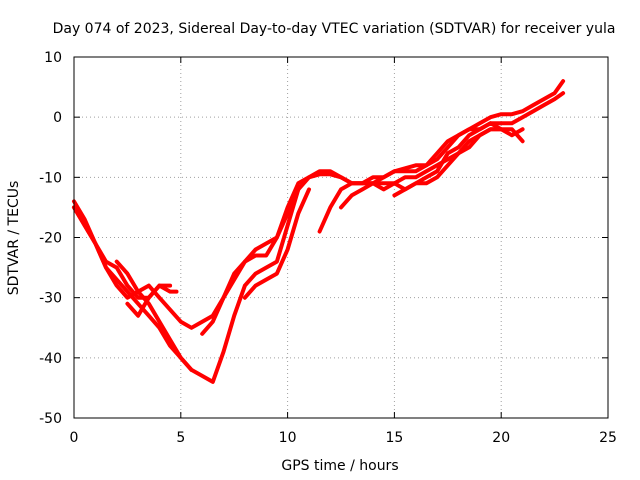 This screenshot has height=480, width=640. Describe the element at coordinates (50, 419) in the screenshot. I see `y-tick-label: -50` at that location.